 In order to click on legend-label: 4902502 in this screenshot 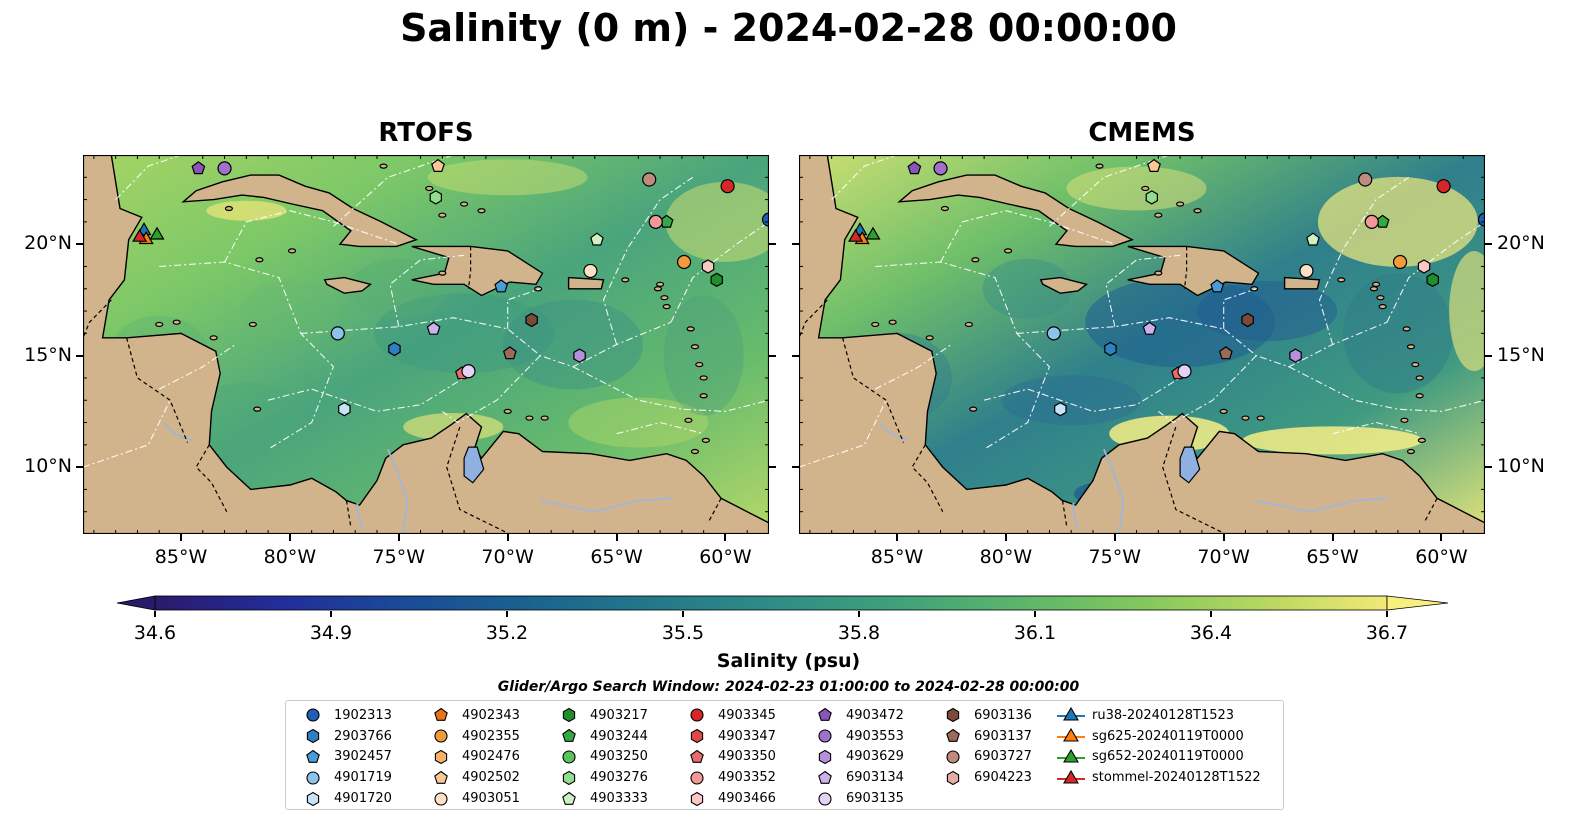, I will do `click(491, 778)`.